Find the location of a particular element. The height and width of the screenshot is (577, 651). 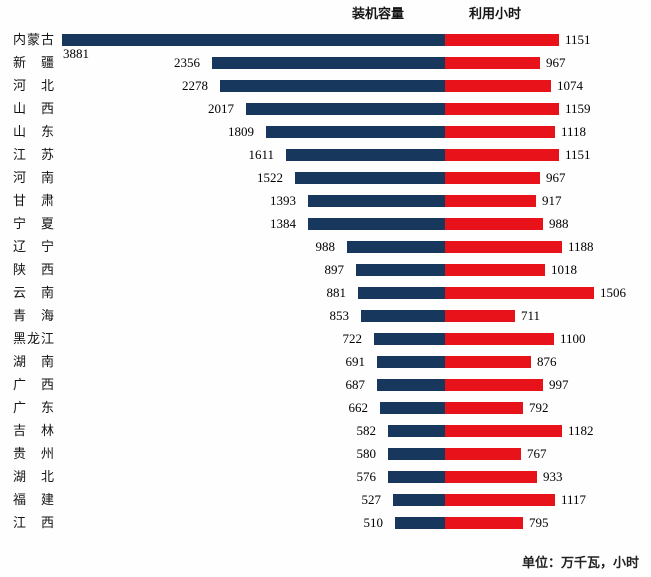

province-label: 黑龙江 is located at coordinates (33, 338).